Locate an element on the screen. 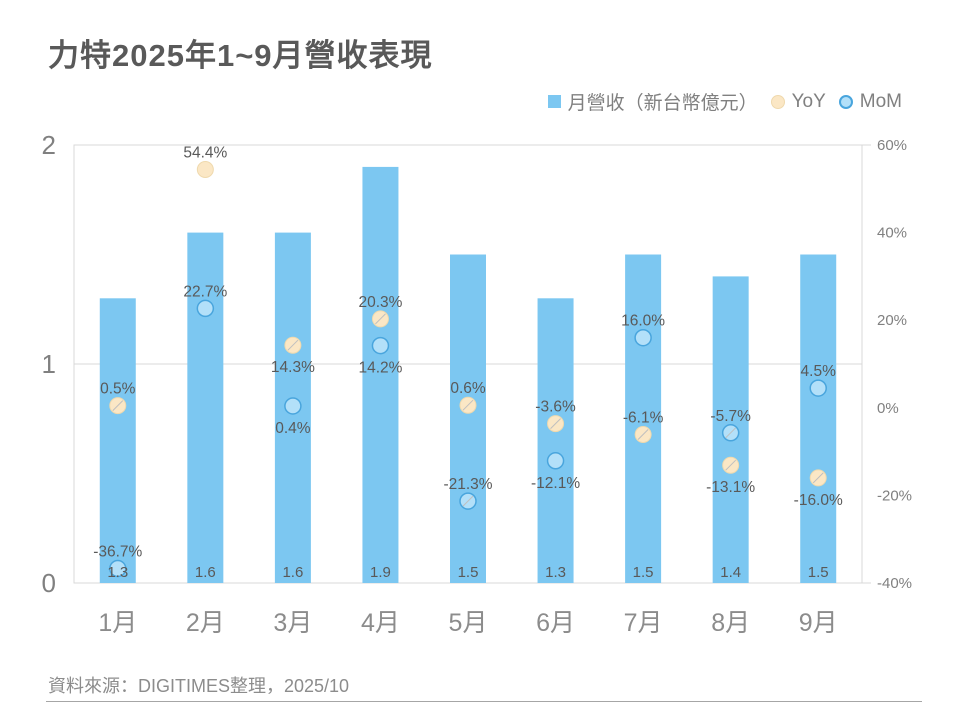  yoy-leader-4月 is located at coordinates (380, 319).